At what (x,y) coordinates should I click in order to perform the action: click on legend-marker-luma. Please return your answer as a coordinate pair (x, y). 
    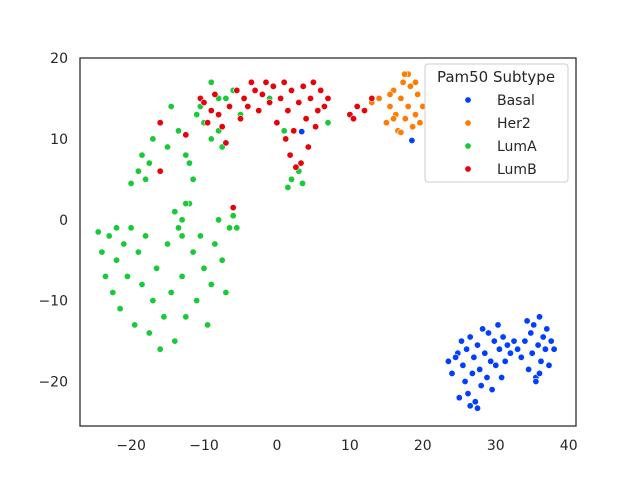
    Looking at the image, I should click on (468, 146).